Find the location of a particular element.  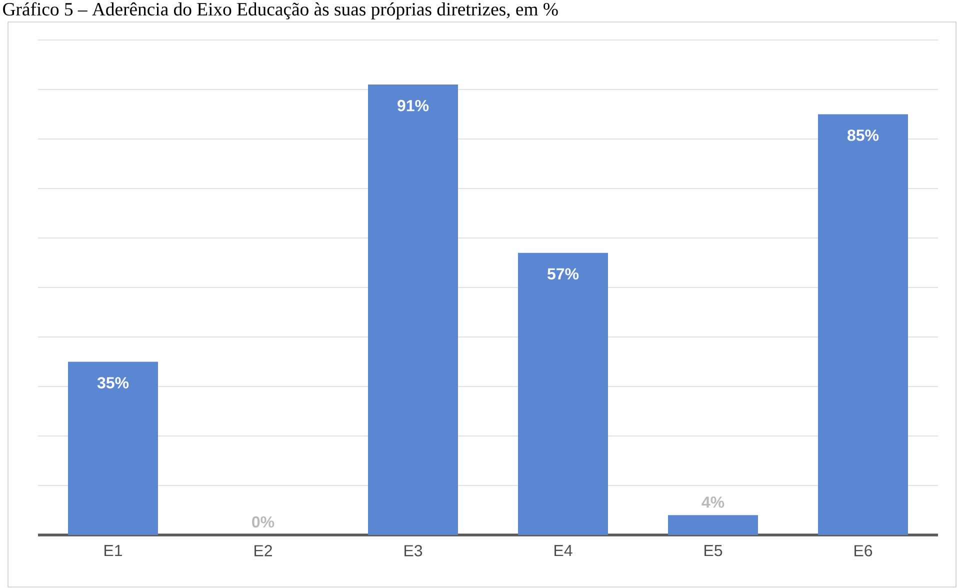

x-tick-label: E2 is located at coordinates (263, 550).